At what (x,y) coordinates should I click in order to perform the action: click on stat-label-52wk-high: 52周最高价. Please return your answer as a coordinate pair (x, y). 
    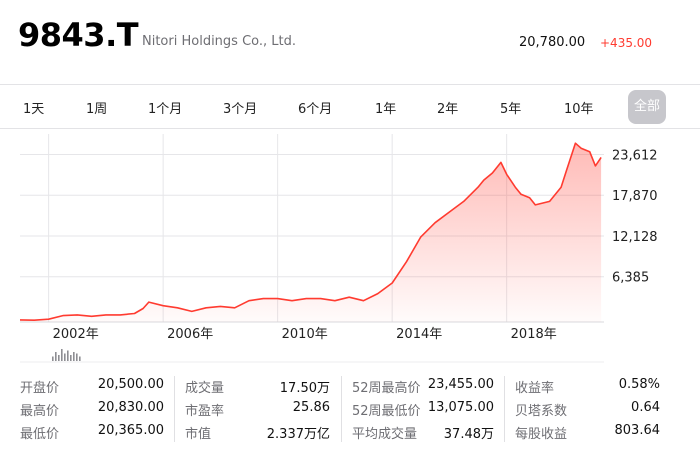
    Looking at the image, I should click on (386, 388).